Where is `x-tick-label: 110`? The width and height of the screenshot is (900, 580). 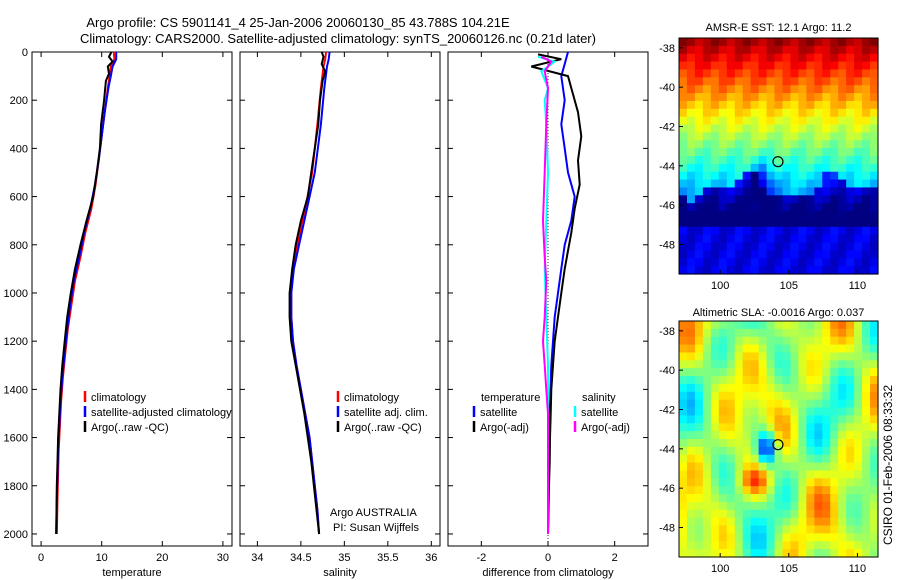 x-tick-label: 110 is located at coordinates (858, 286).